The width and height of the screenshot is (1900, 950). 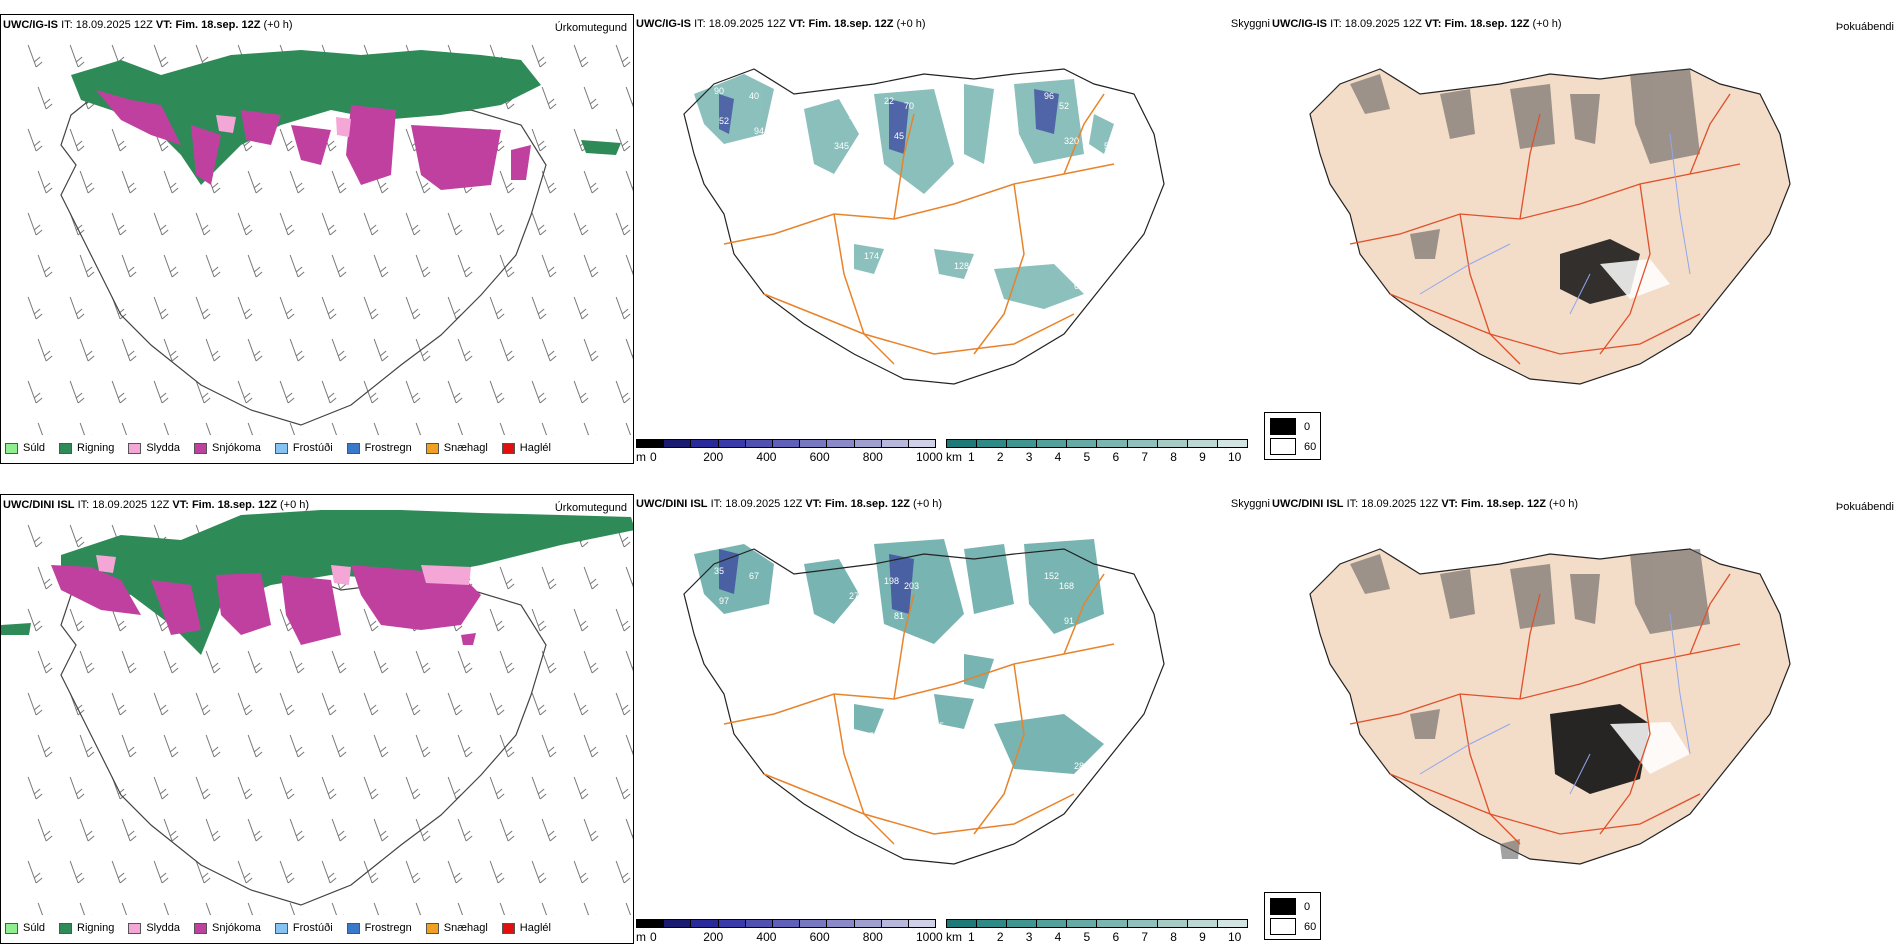 I want to click on visibility-label: 174, so click(x=871, y=256).